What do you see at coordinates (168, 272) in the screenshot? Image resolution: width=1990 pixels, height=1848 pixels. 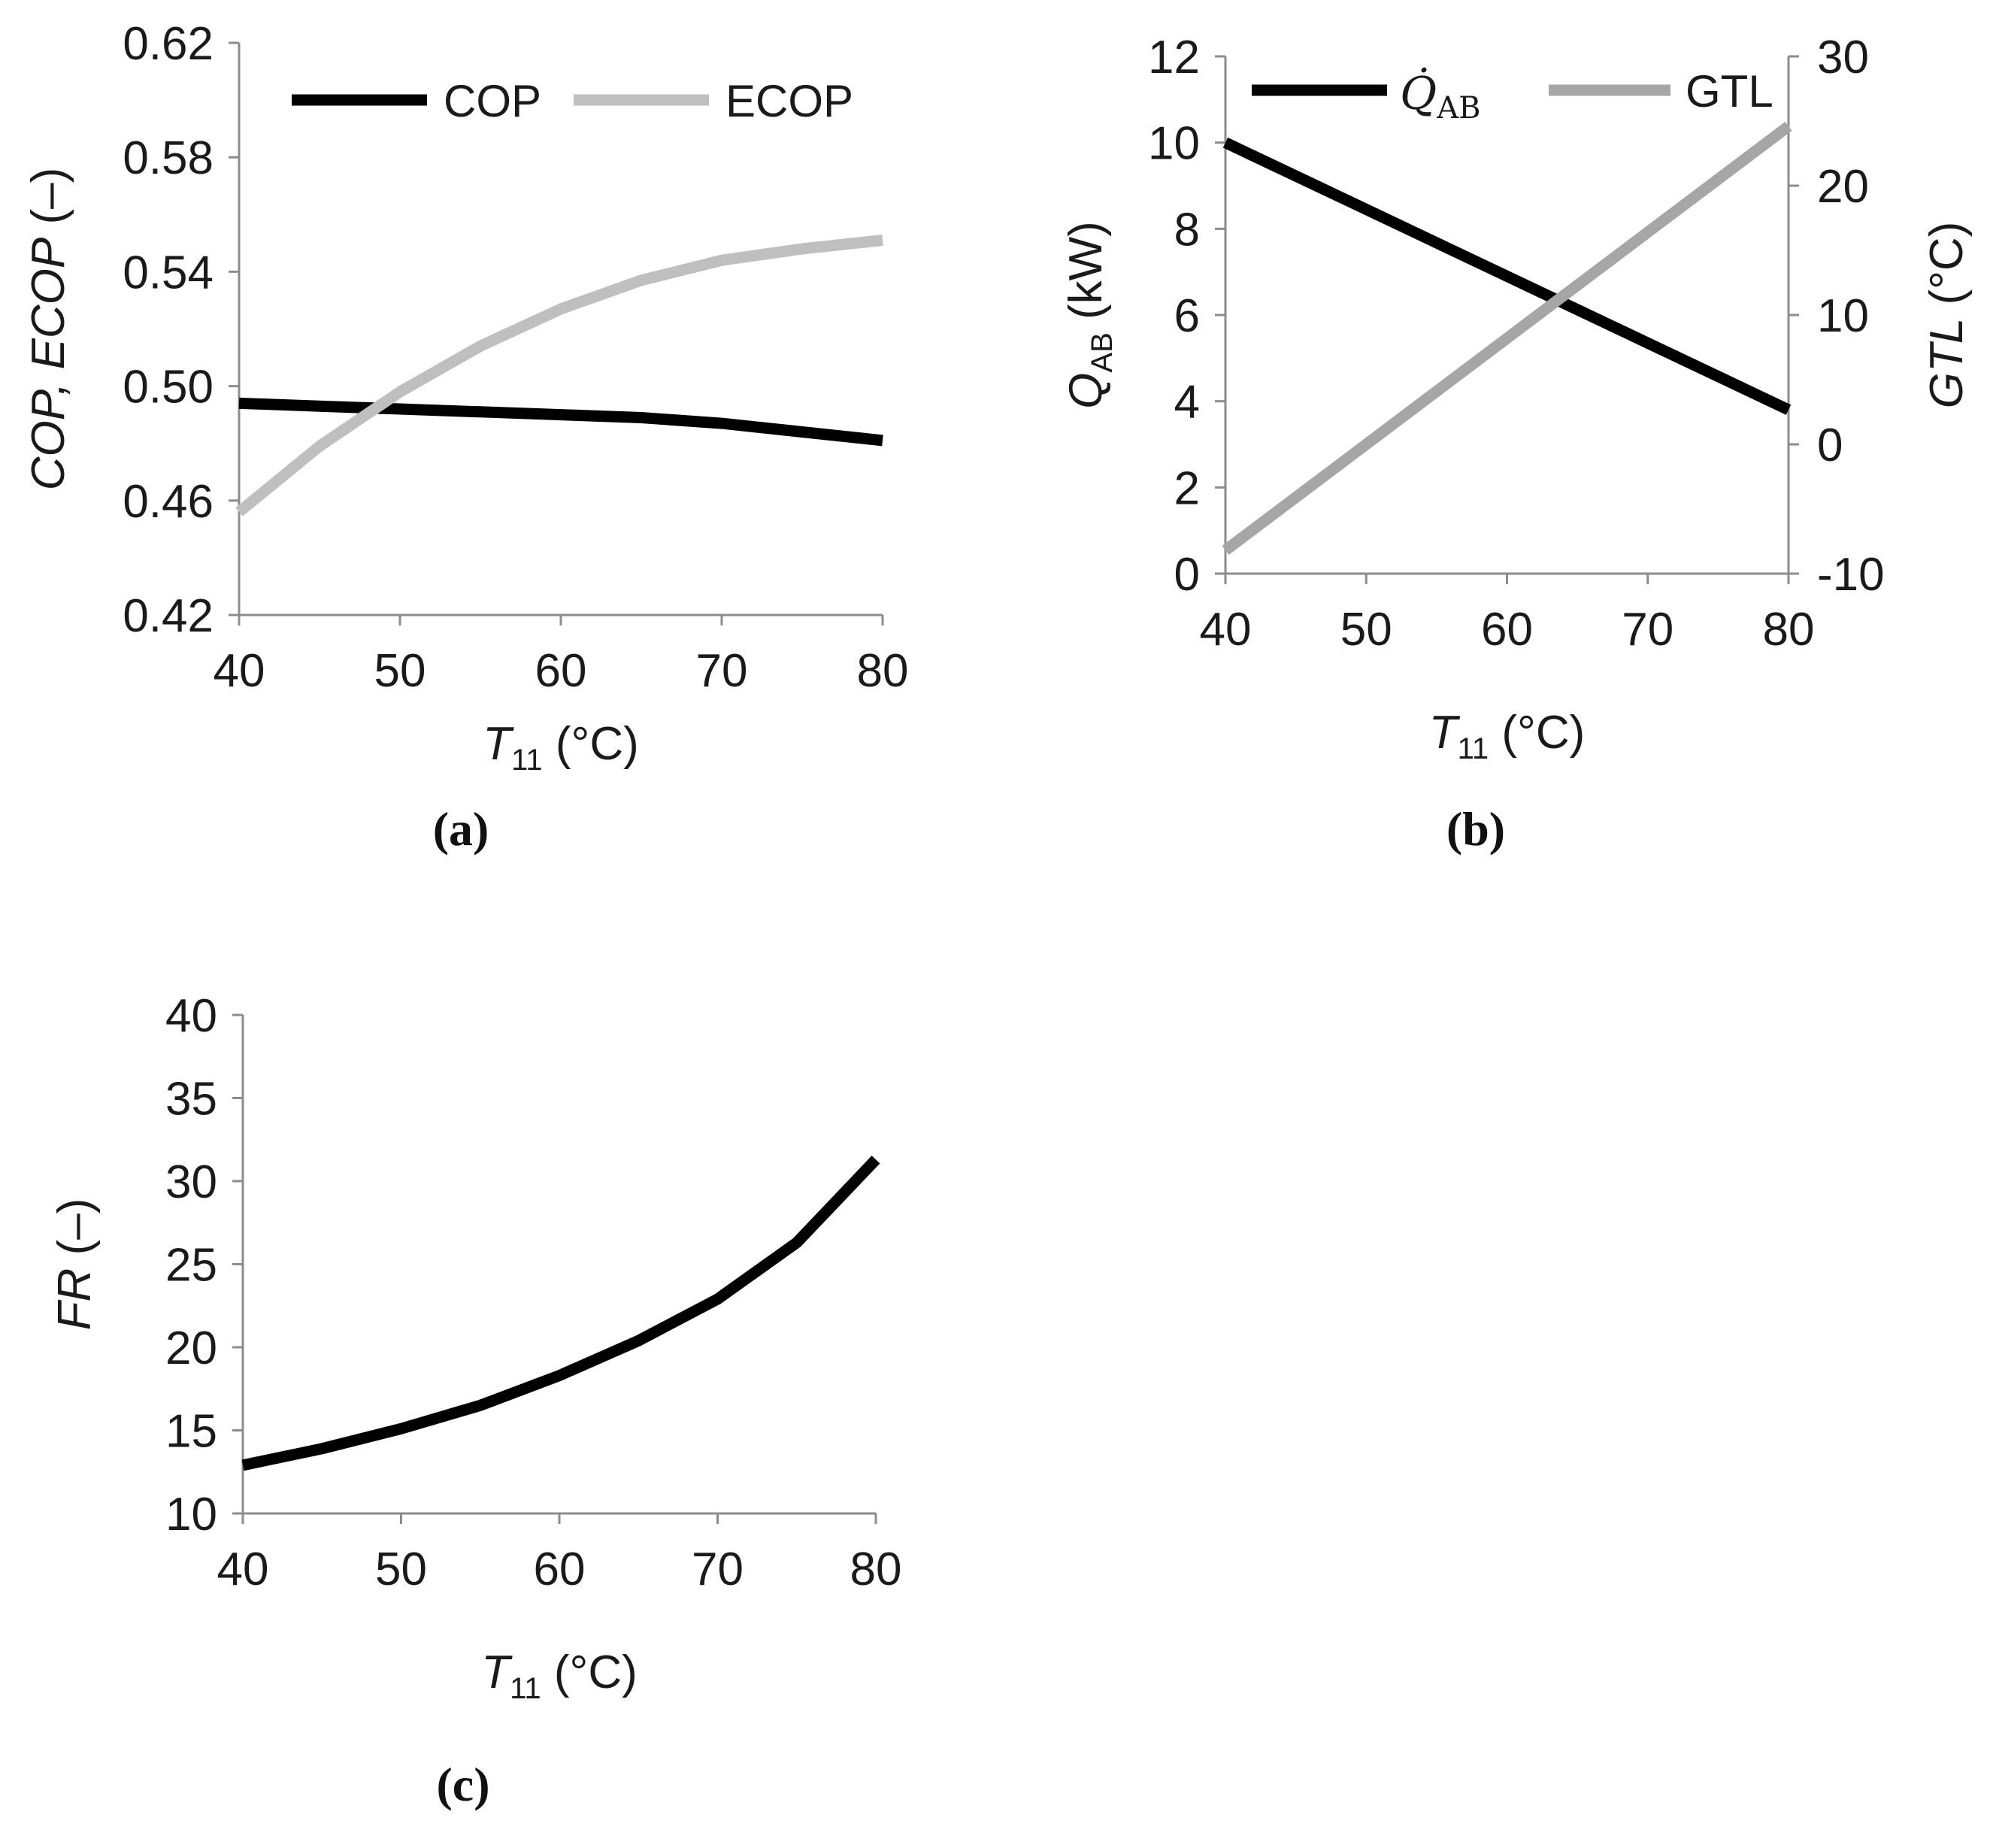 I see `y-tick-label-a: 0.54` at bounding box center [168, 272].